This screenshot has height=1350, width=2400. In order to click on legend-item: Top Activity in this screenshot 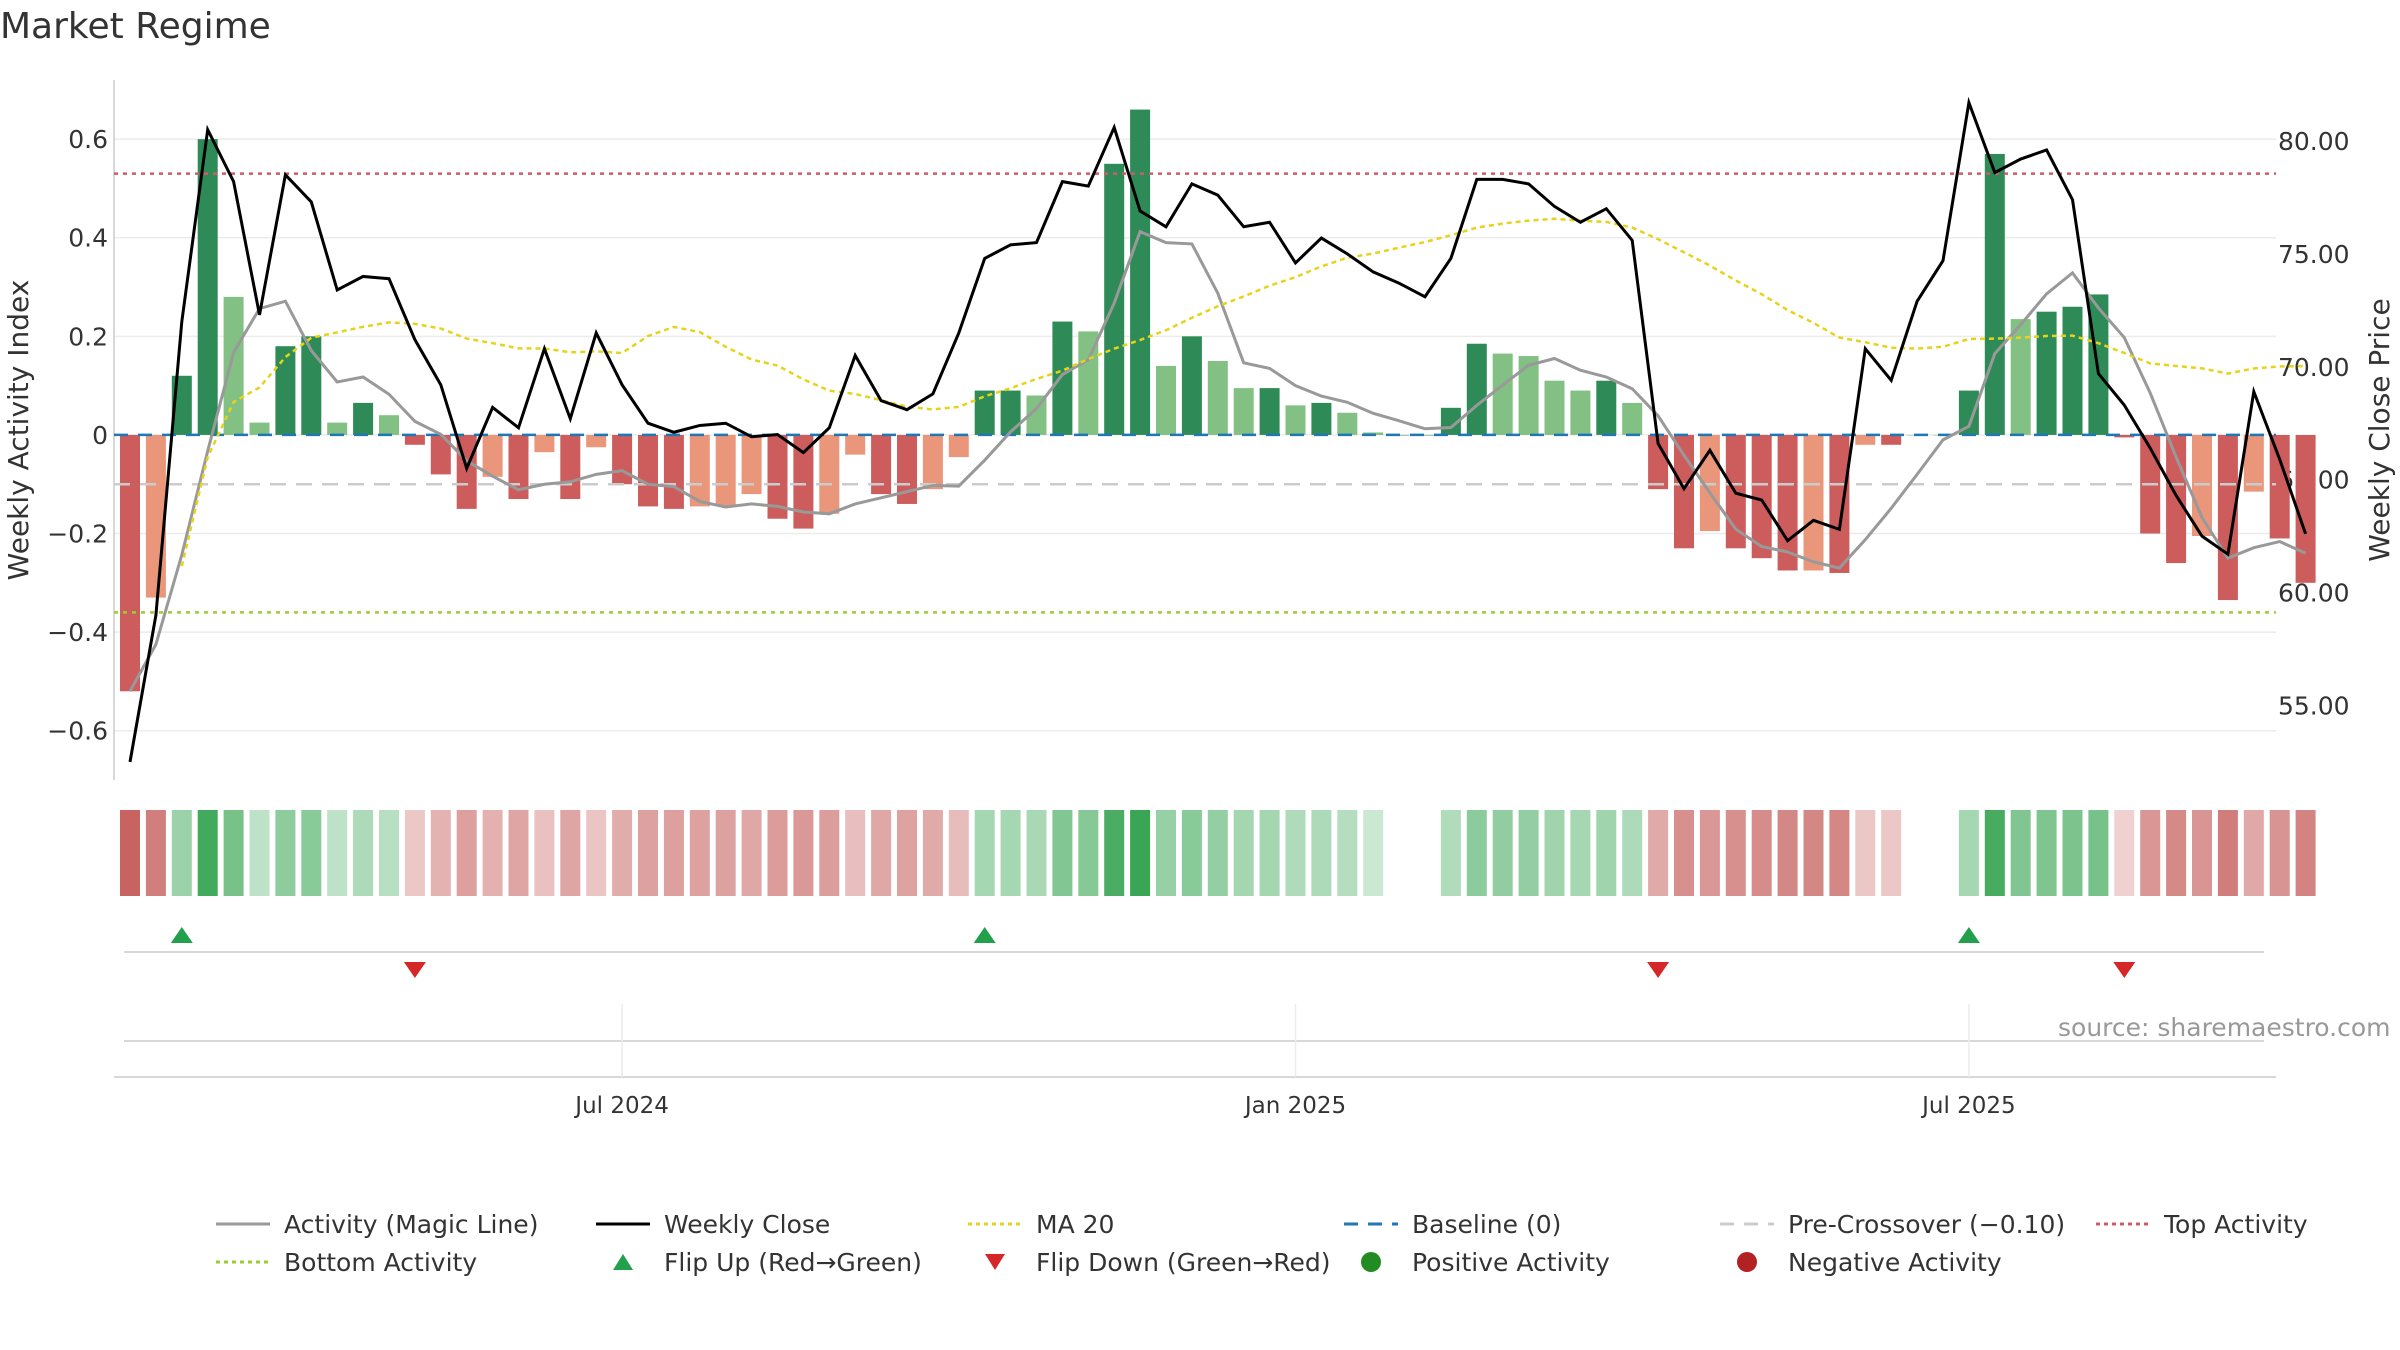, I will do `click(2200, 1224)`.